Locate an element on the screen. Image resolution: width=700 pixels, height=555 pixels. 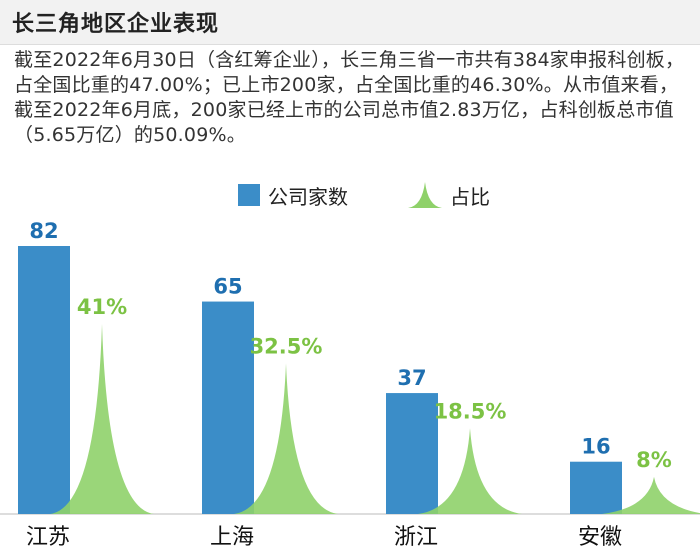
category-label: 浙江 is located at coordinates (416, 537).